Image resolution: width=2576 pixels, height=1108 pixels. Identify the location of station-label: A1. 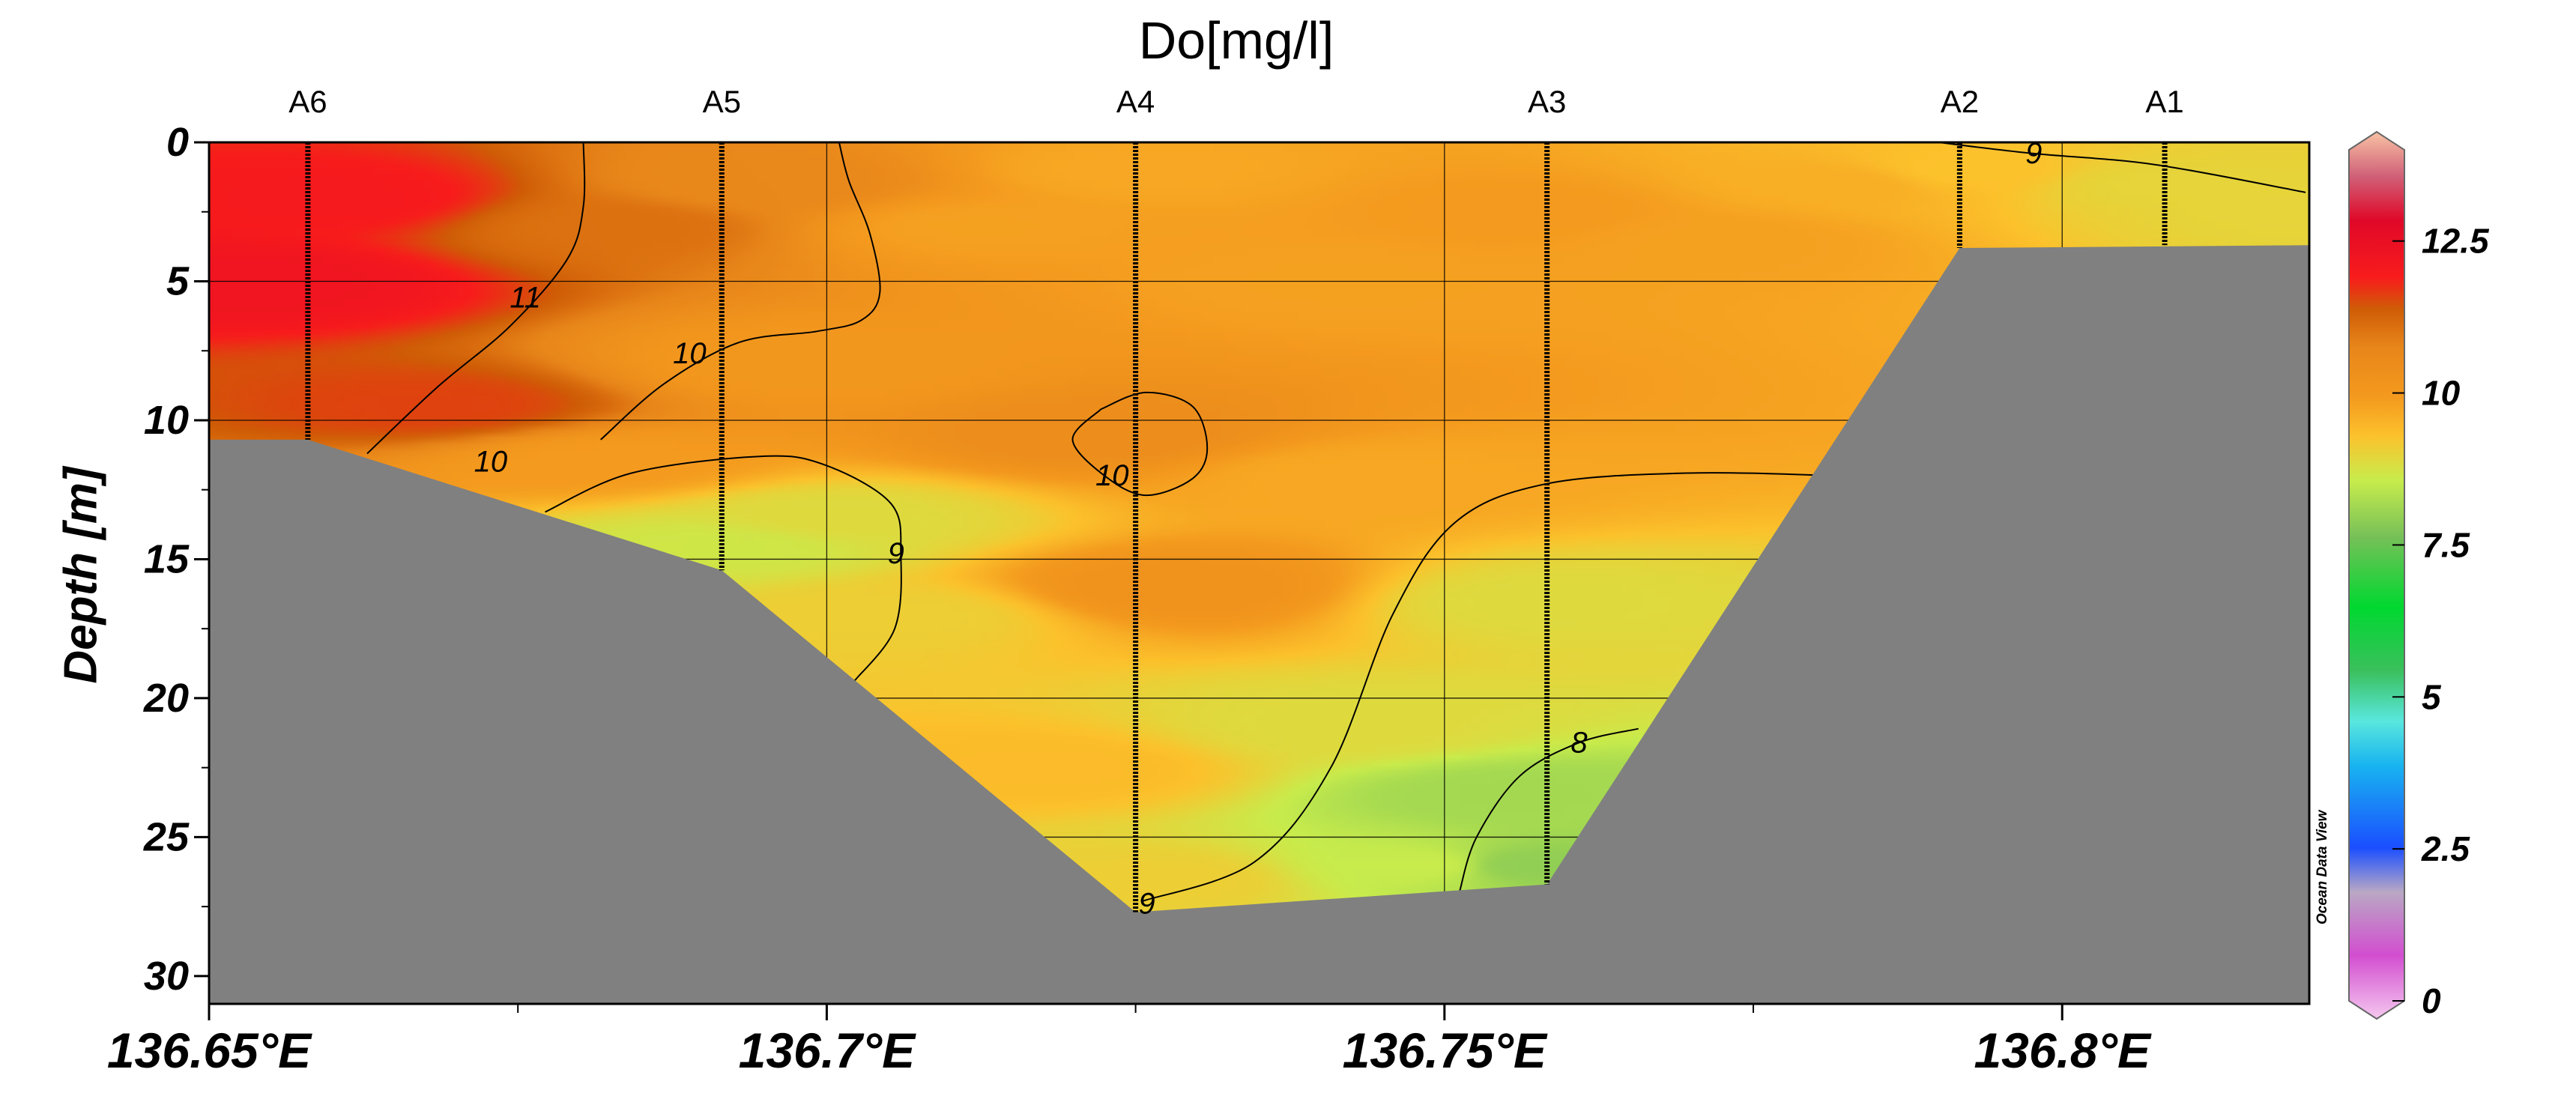
(2164, 102).